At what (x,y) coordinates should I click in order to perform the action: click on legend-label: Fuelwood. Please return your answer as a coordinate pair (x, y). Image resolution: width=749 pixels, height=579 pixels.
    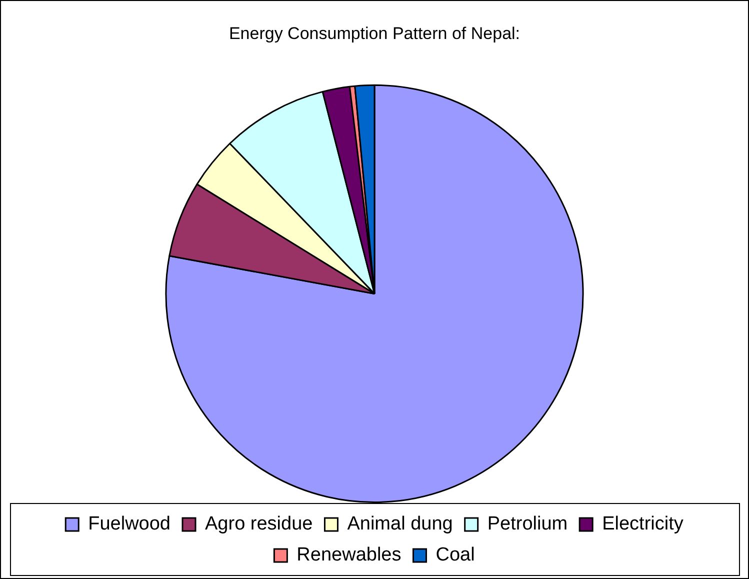
    Looking at the image, I should click on (129, 524).